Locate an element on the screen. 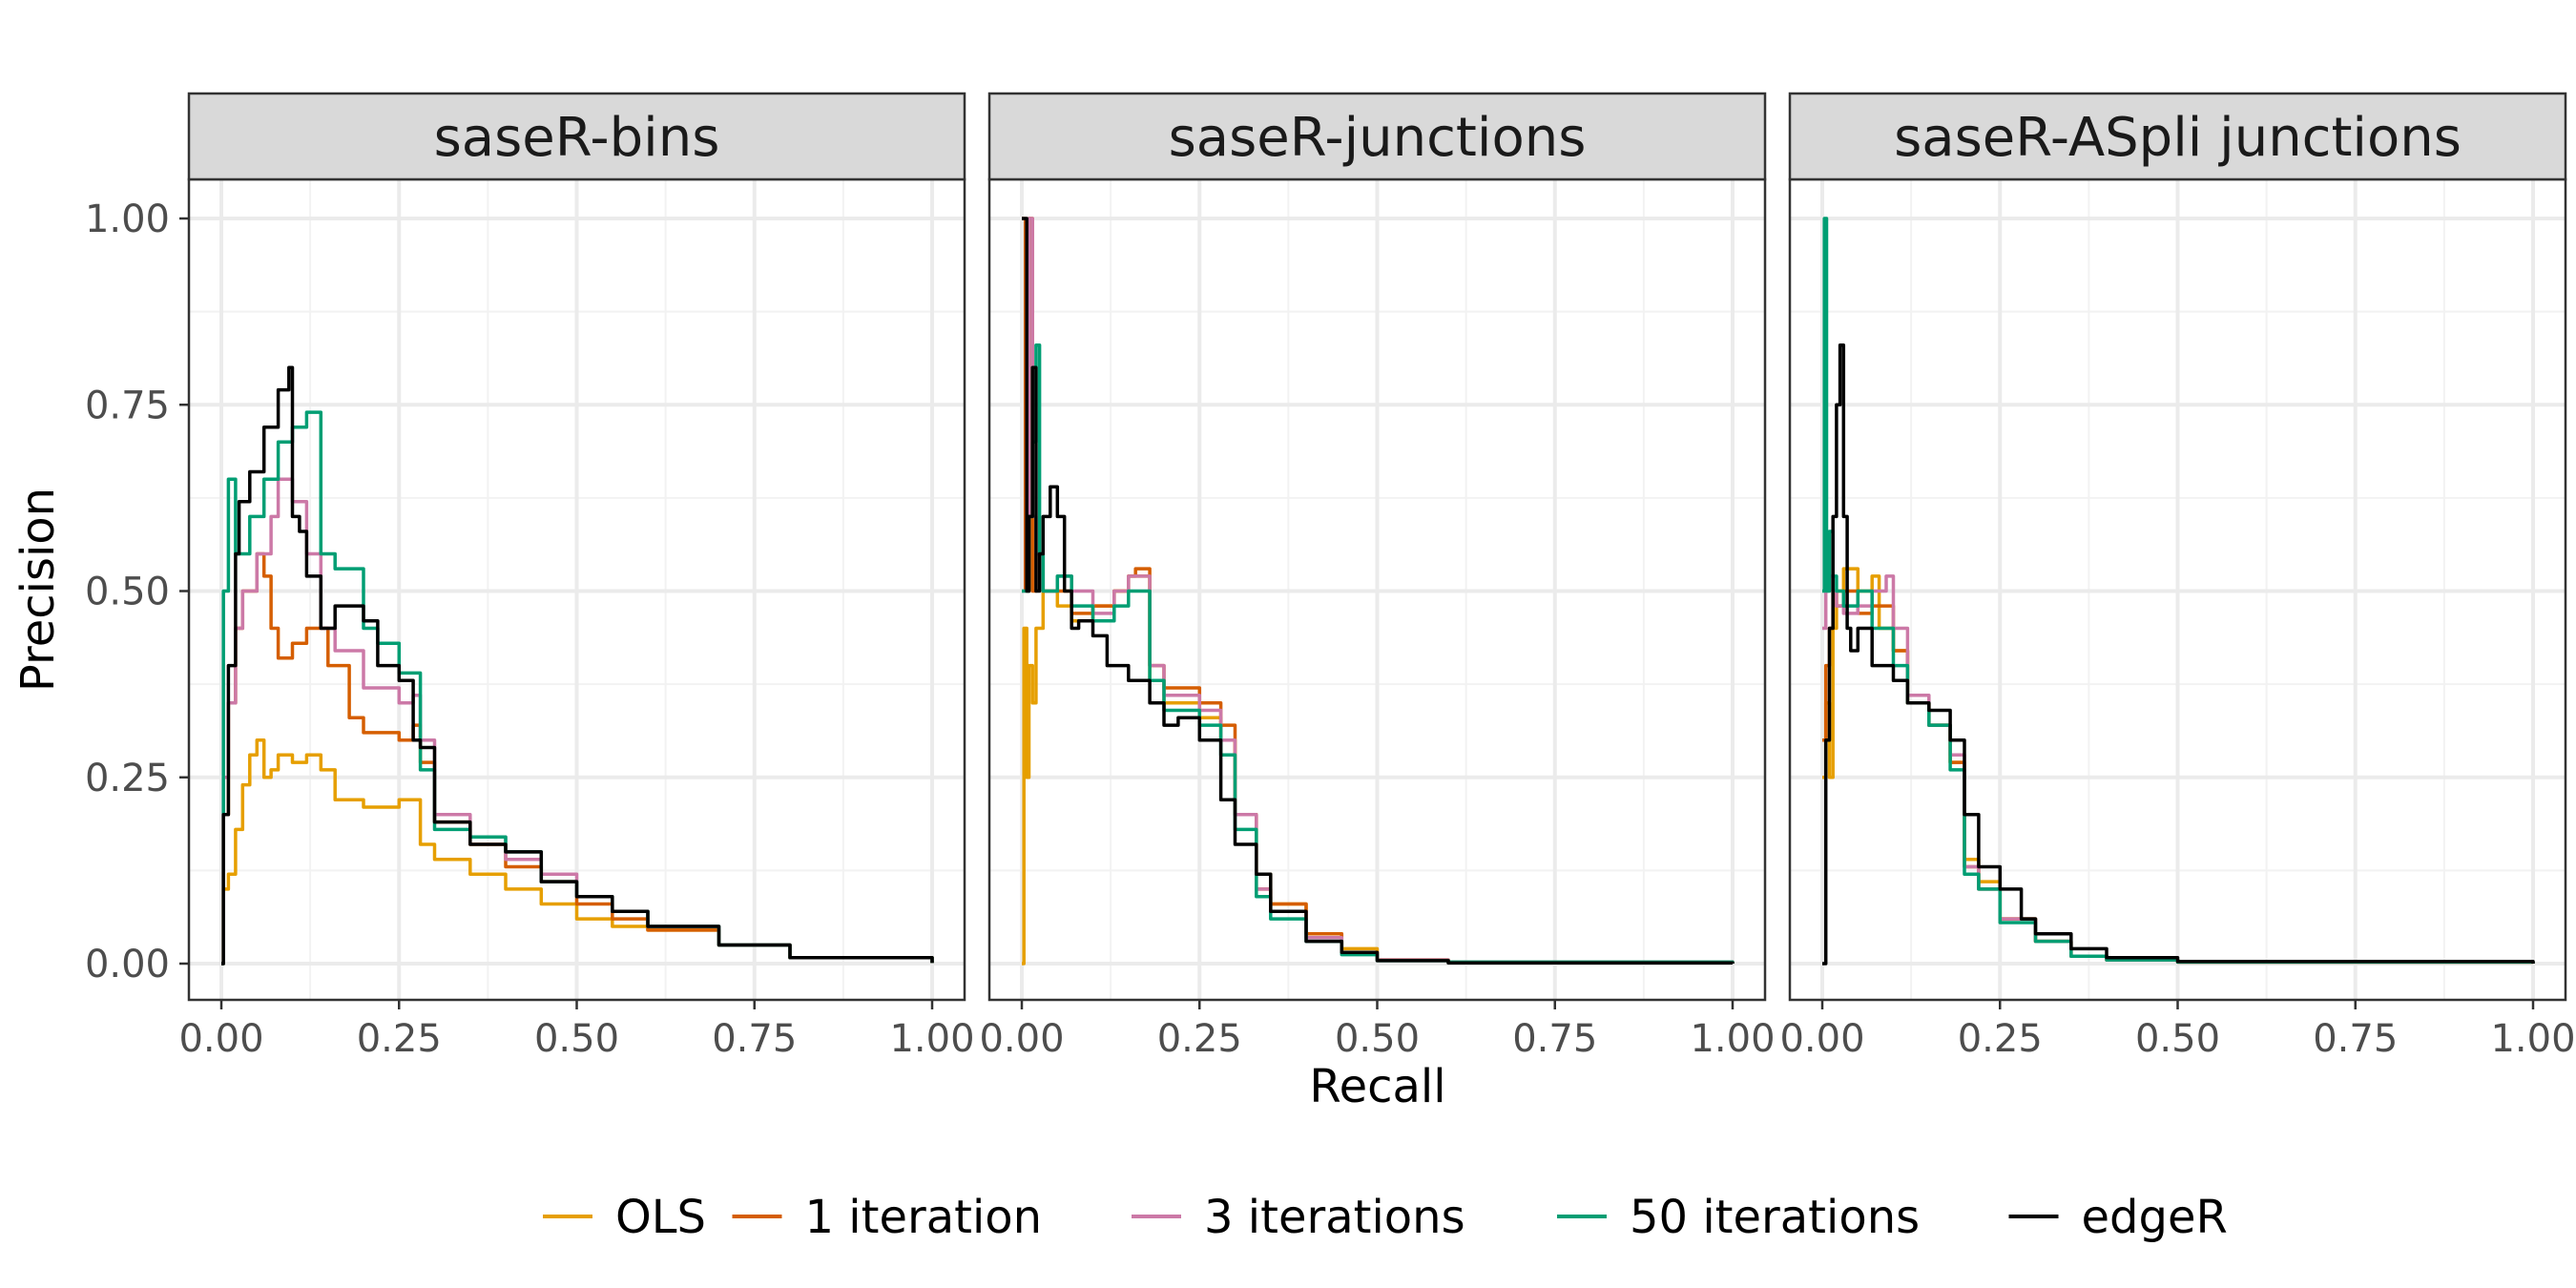 Image resolution: width=2576 pixels, height=1288 pixels. y-axis-title: Precision is located at coordinates (38, 590).